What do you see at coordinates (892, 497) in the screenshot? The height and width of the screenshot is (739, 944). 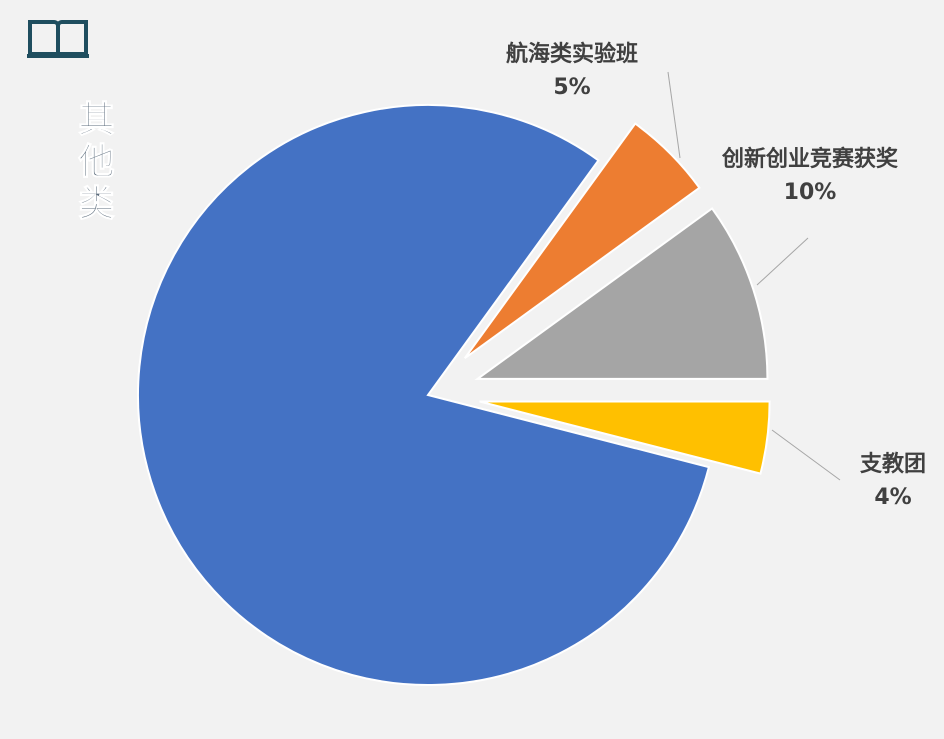 I see `value-label: 4%` at bounding box center [892, 497].